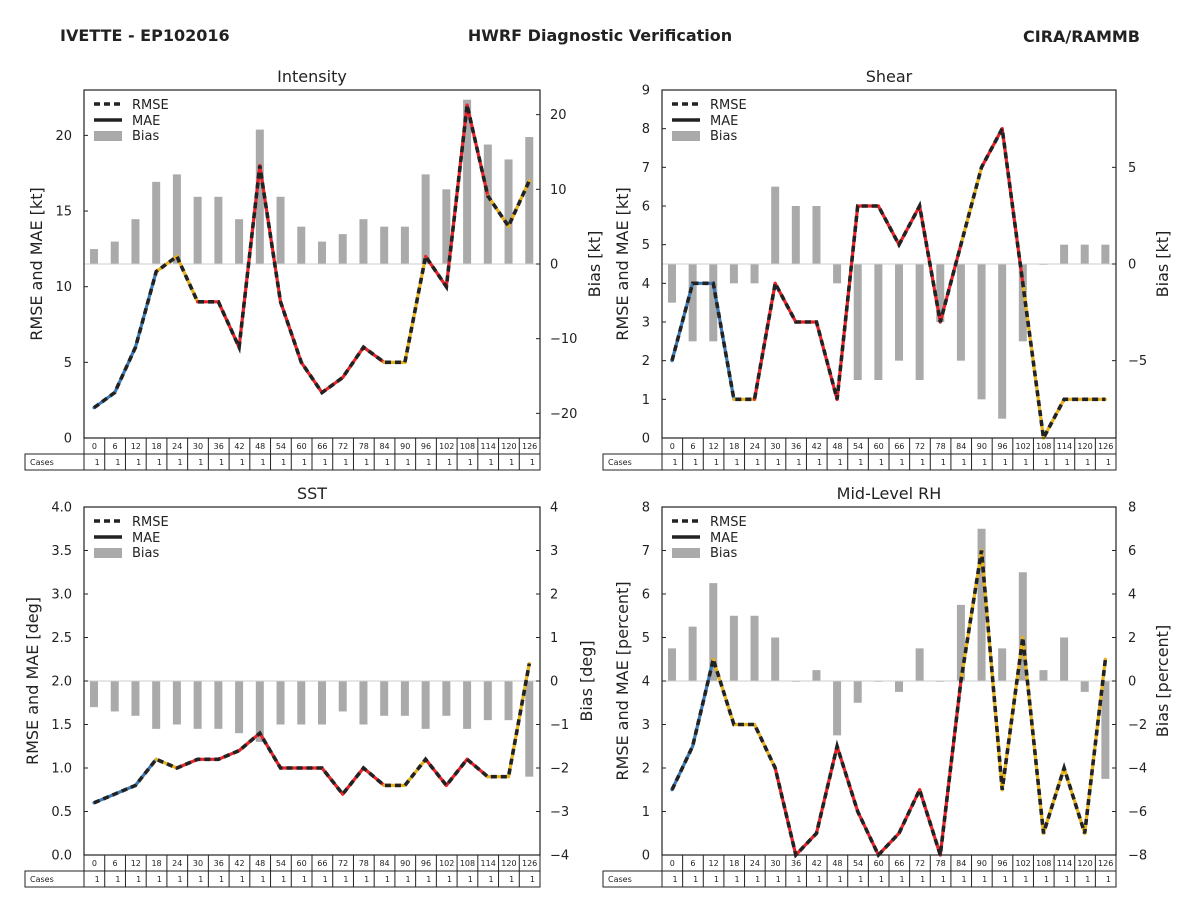 The width and height of the screenshot is (1200, 900). Describe the element at coordinates (488, 863) in the screenshot. I see `lead-time-cell: 114` at that location.